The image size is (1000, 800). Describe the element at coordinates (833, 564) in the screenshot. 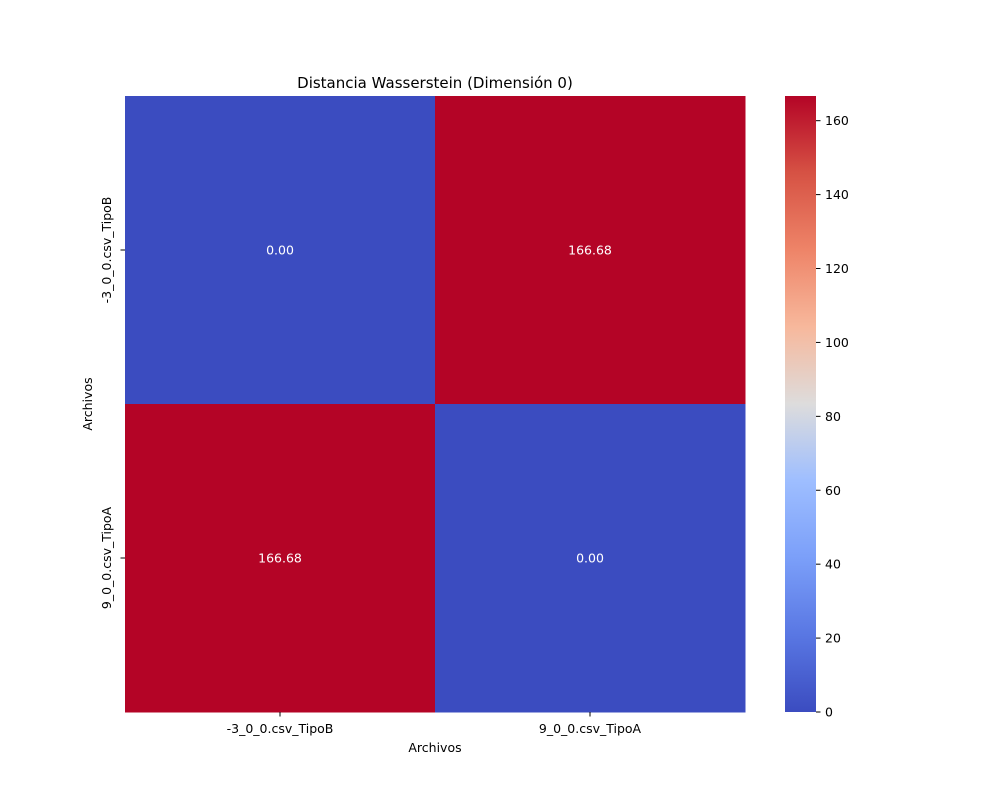

I see `colorbar-tick-label: 40` at that location.